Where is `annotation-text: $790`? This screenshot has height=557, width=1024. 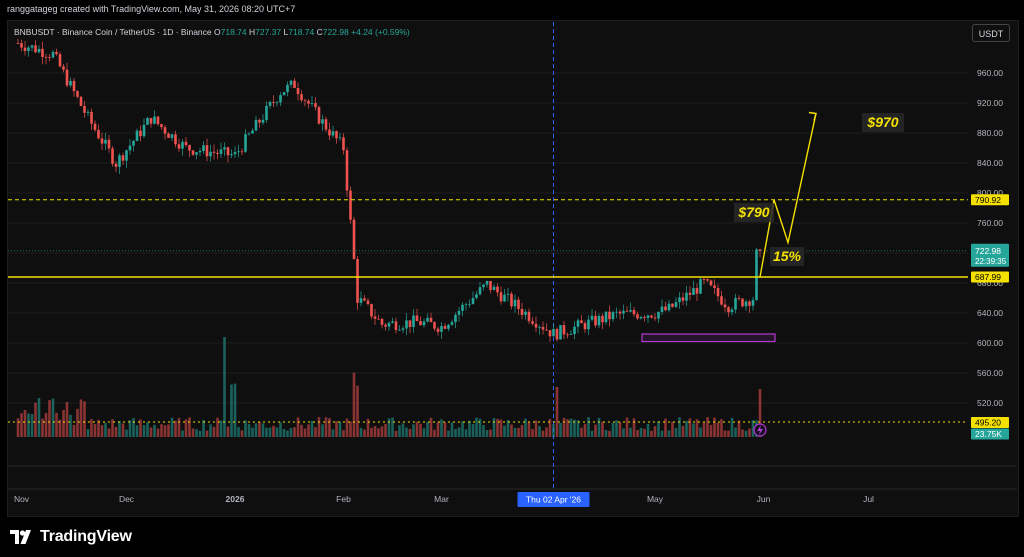 annotation-text: $790 is located at coordinates (753, 212).